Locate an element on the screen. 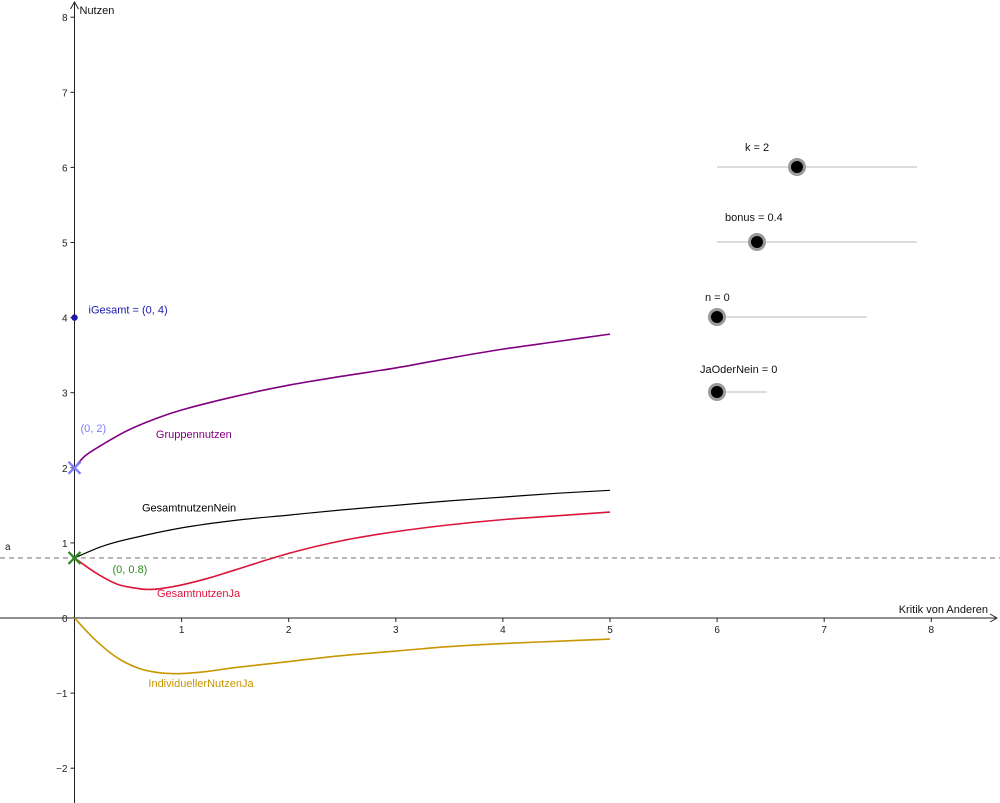  y-tick-label-2: 2 is located at coordinates (65, 469).